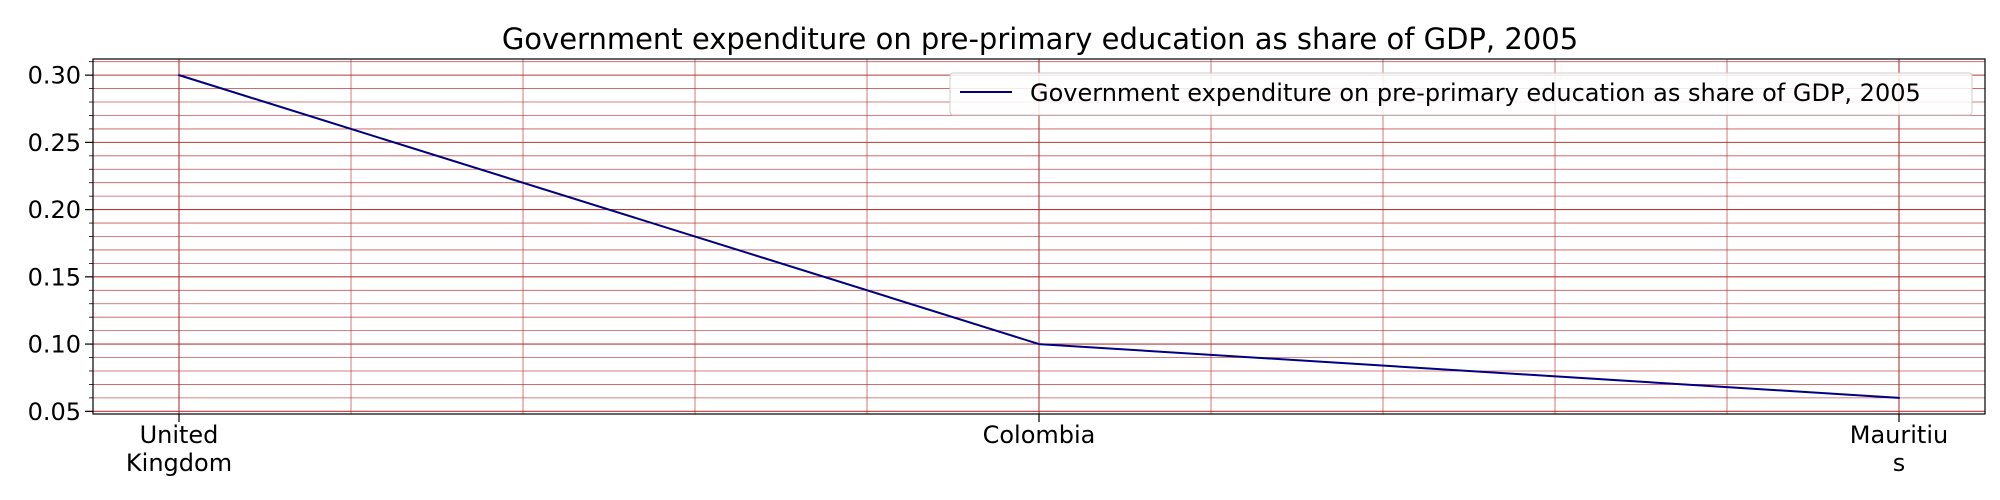  Describe the element at coordinates (179, 449) in the screenshot. I see `x-tick-label: United Kingdom` at that location.